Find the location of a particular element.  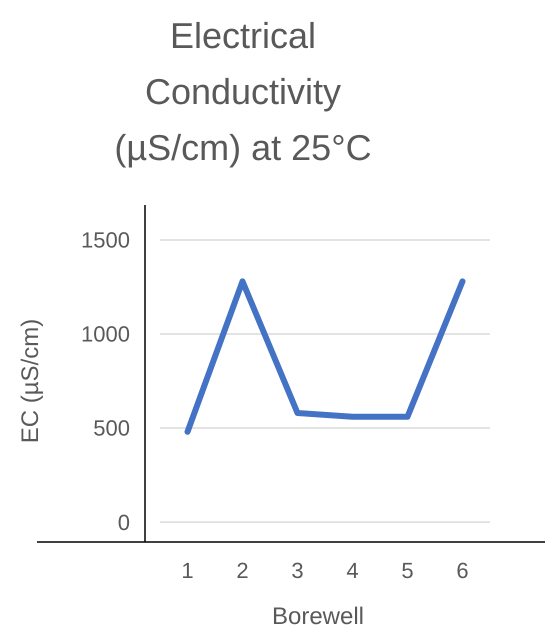

y-tick-label: 0 is located at coordinates (124, 522).